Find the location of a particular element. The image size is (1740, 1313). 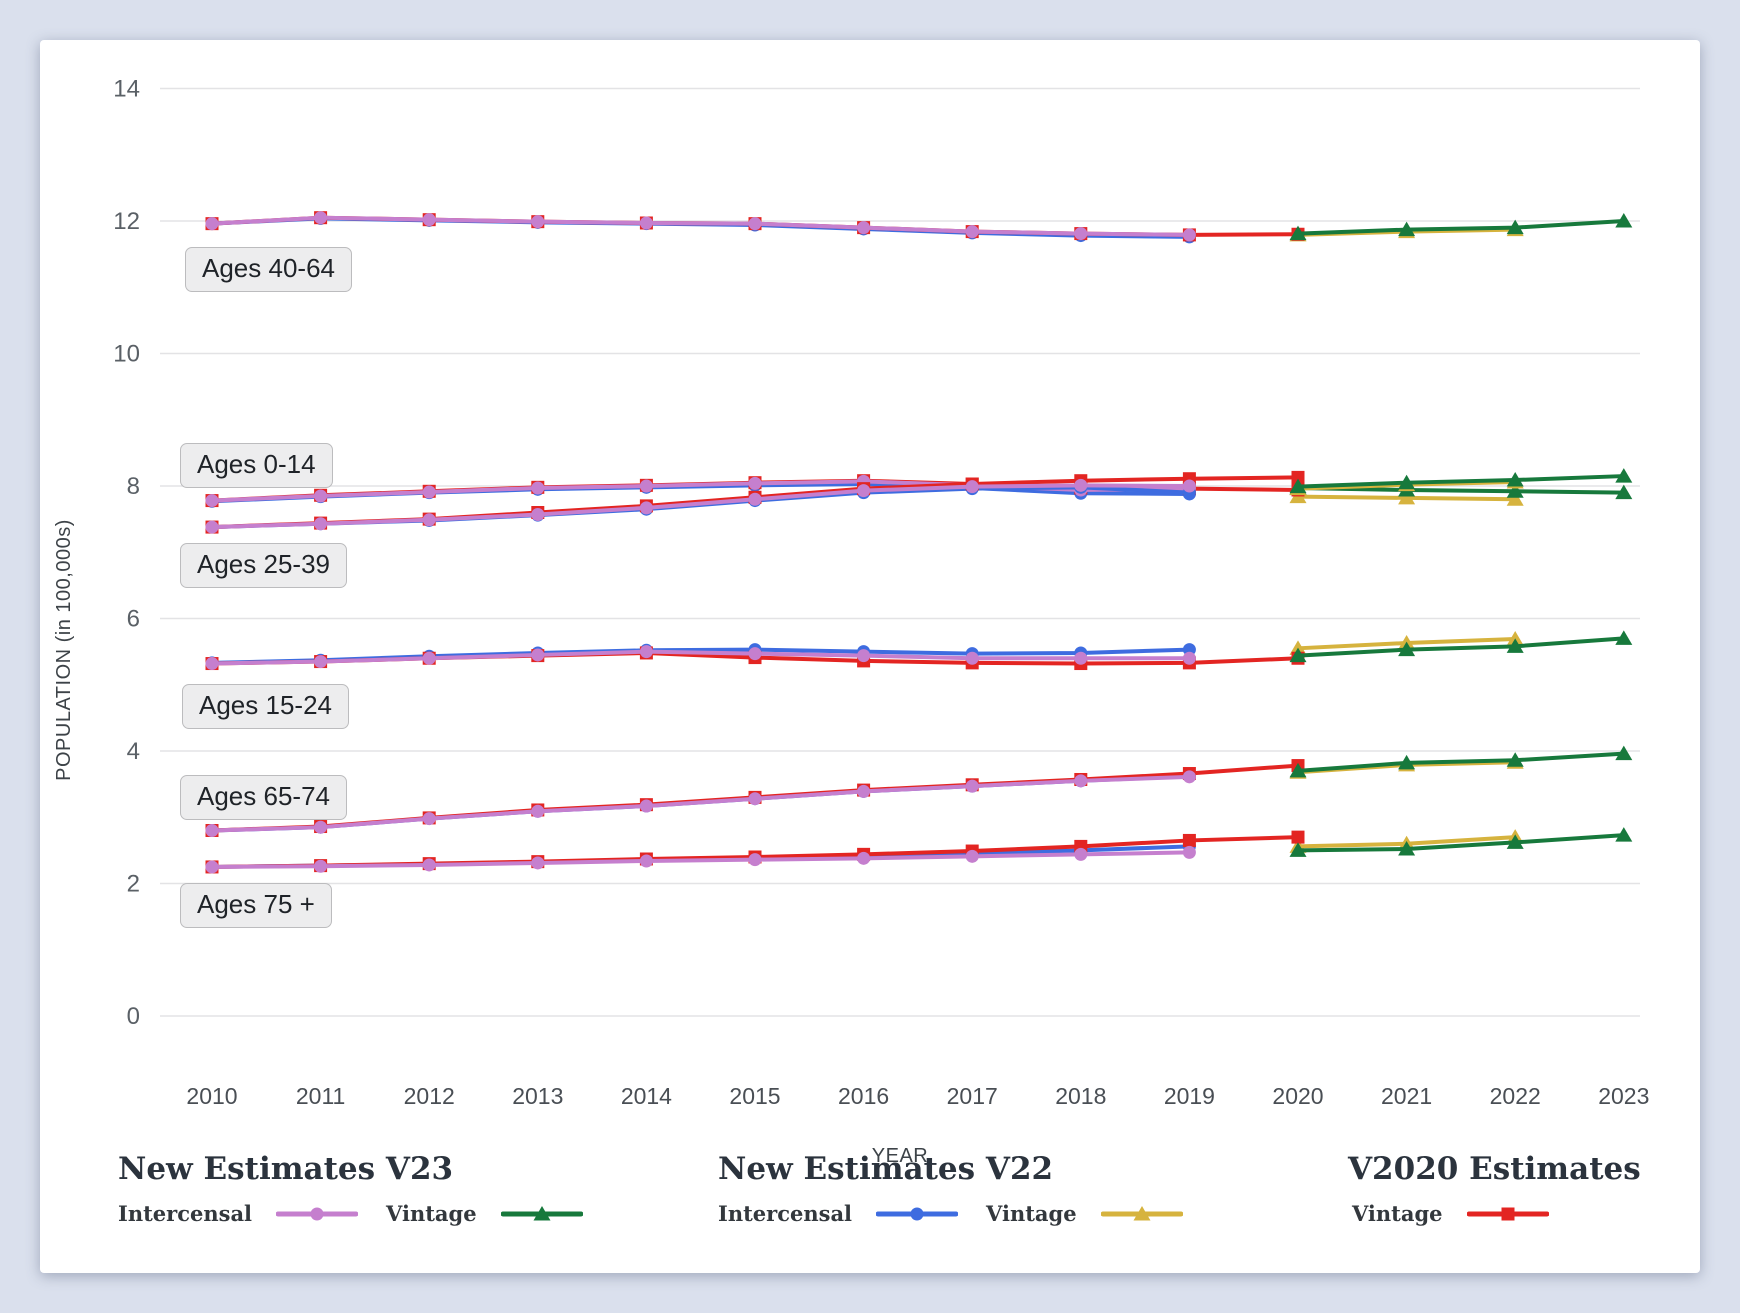

legend-item-v2020-vintage: Vintage is located at coordinates (1450, 1213).